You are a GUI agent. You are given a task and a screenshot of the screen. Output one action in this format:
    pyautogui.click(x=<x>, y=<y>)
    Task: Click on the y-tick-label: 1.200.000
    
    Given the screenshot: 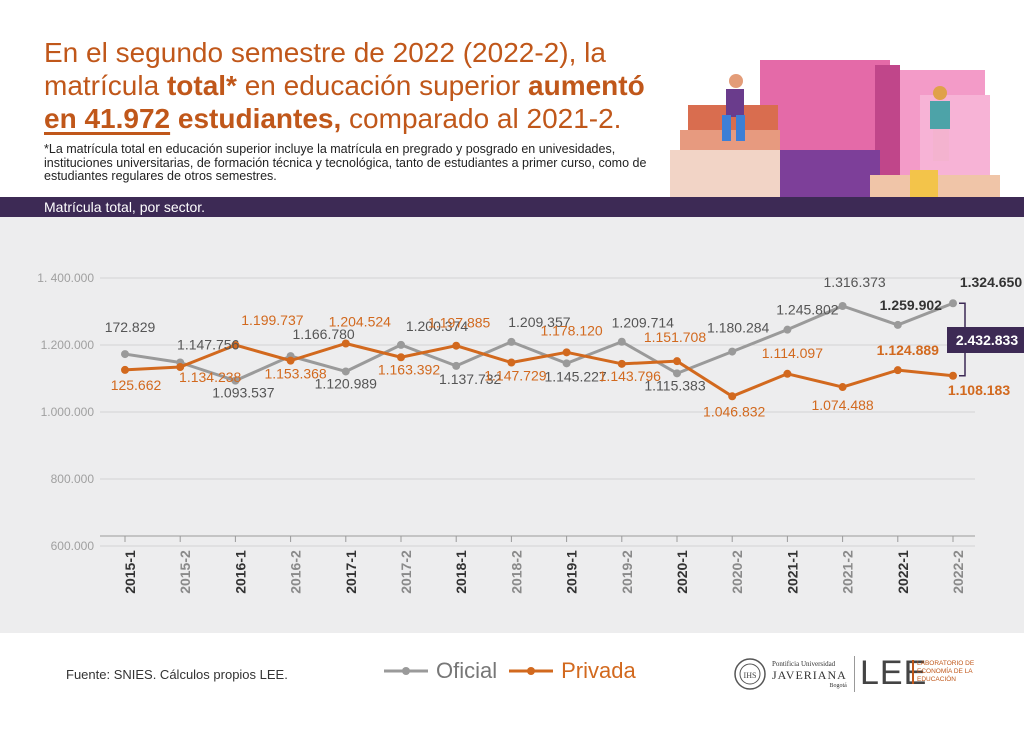 What is the action you would take?
    pyautogui.click(x=68, y=345)
    